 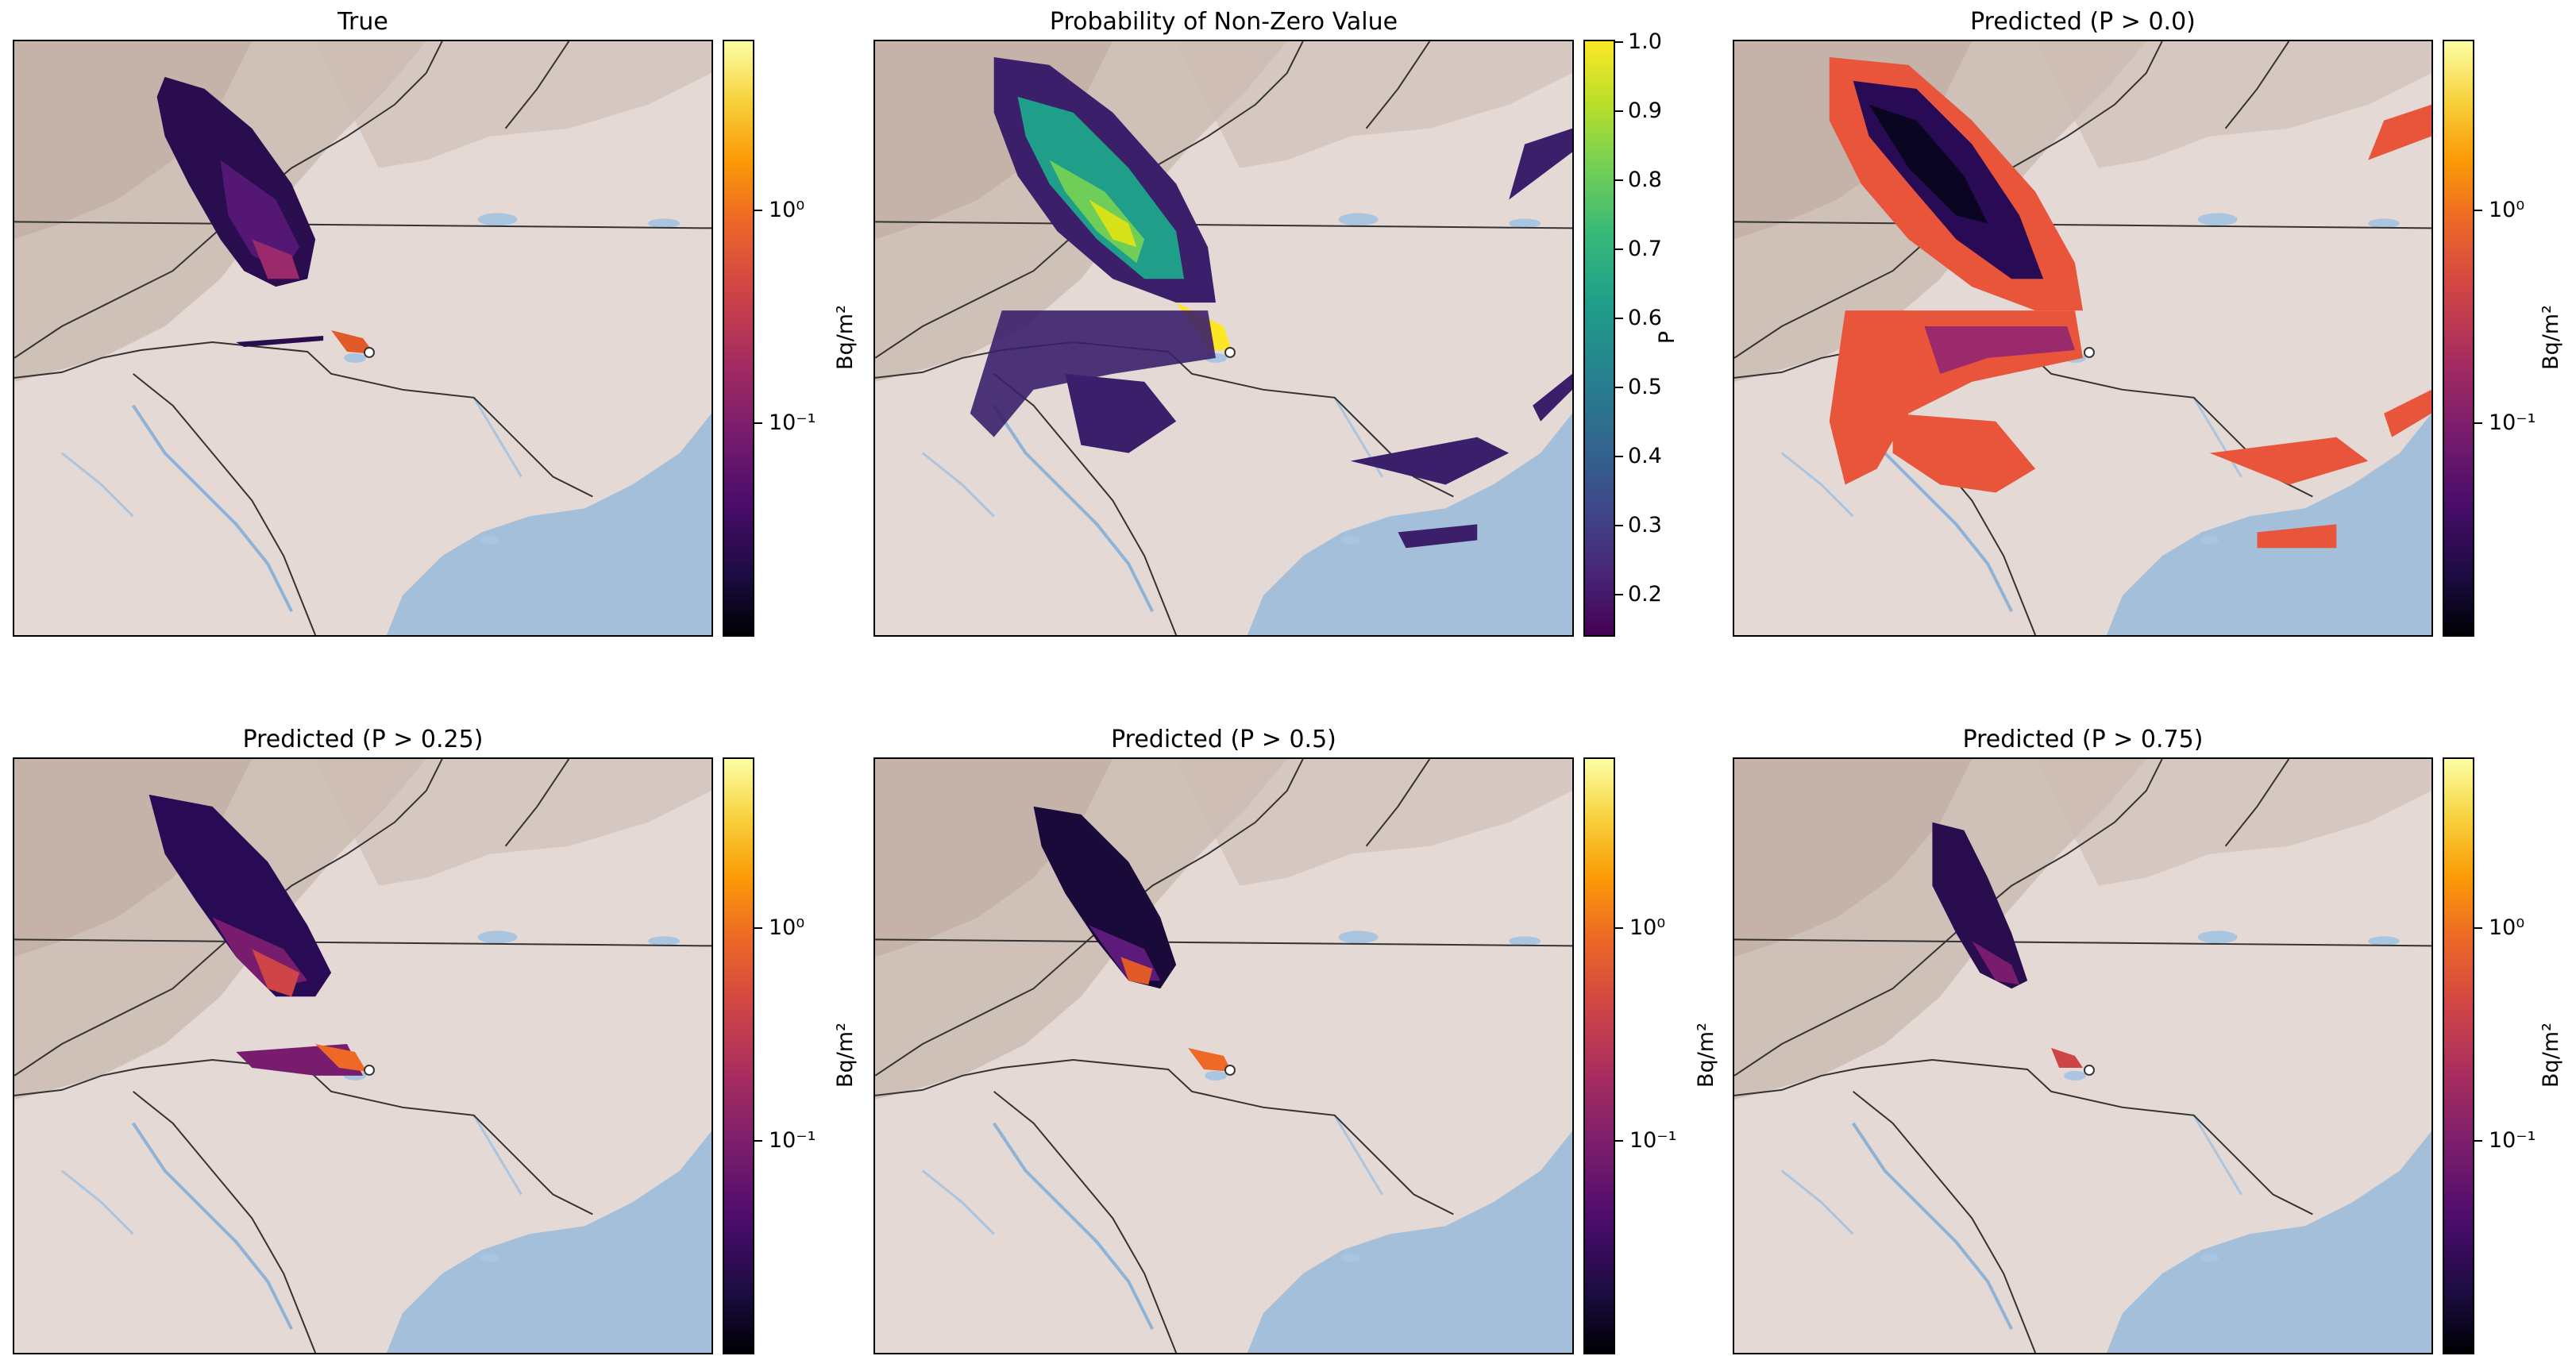 I want to click on panel-title-pred-025: Predicted (P > 0.25), so click(x=363, y=740).